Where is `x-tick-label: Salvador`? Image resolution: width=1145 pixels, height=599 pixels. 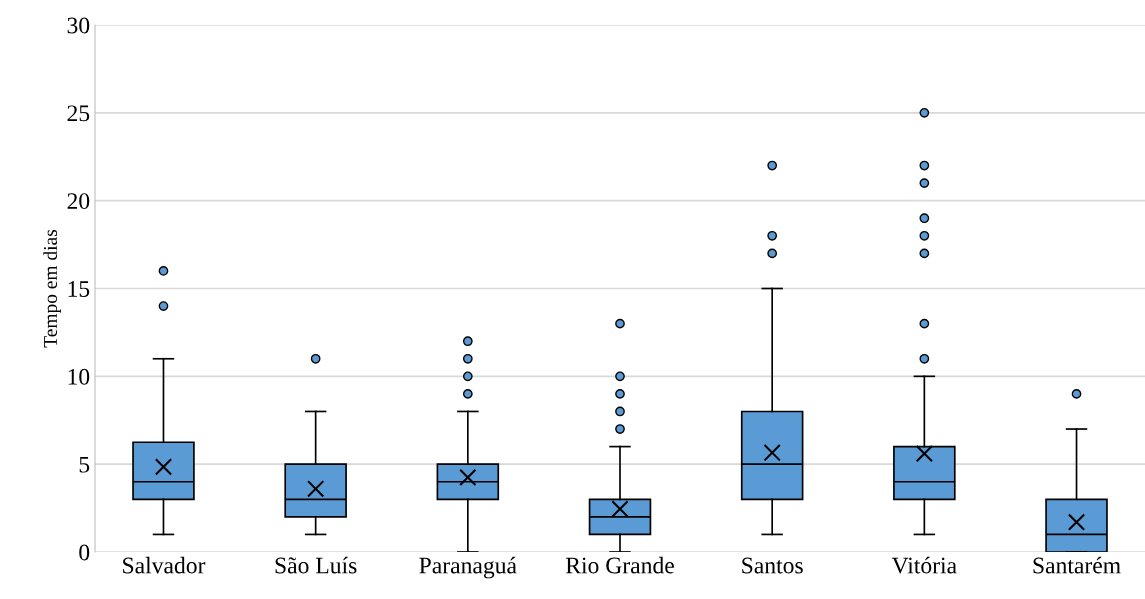
x-tick-label: Salvador is located at coordinates (164, 565).